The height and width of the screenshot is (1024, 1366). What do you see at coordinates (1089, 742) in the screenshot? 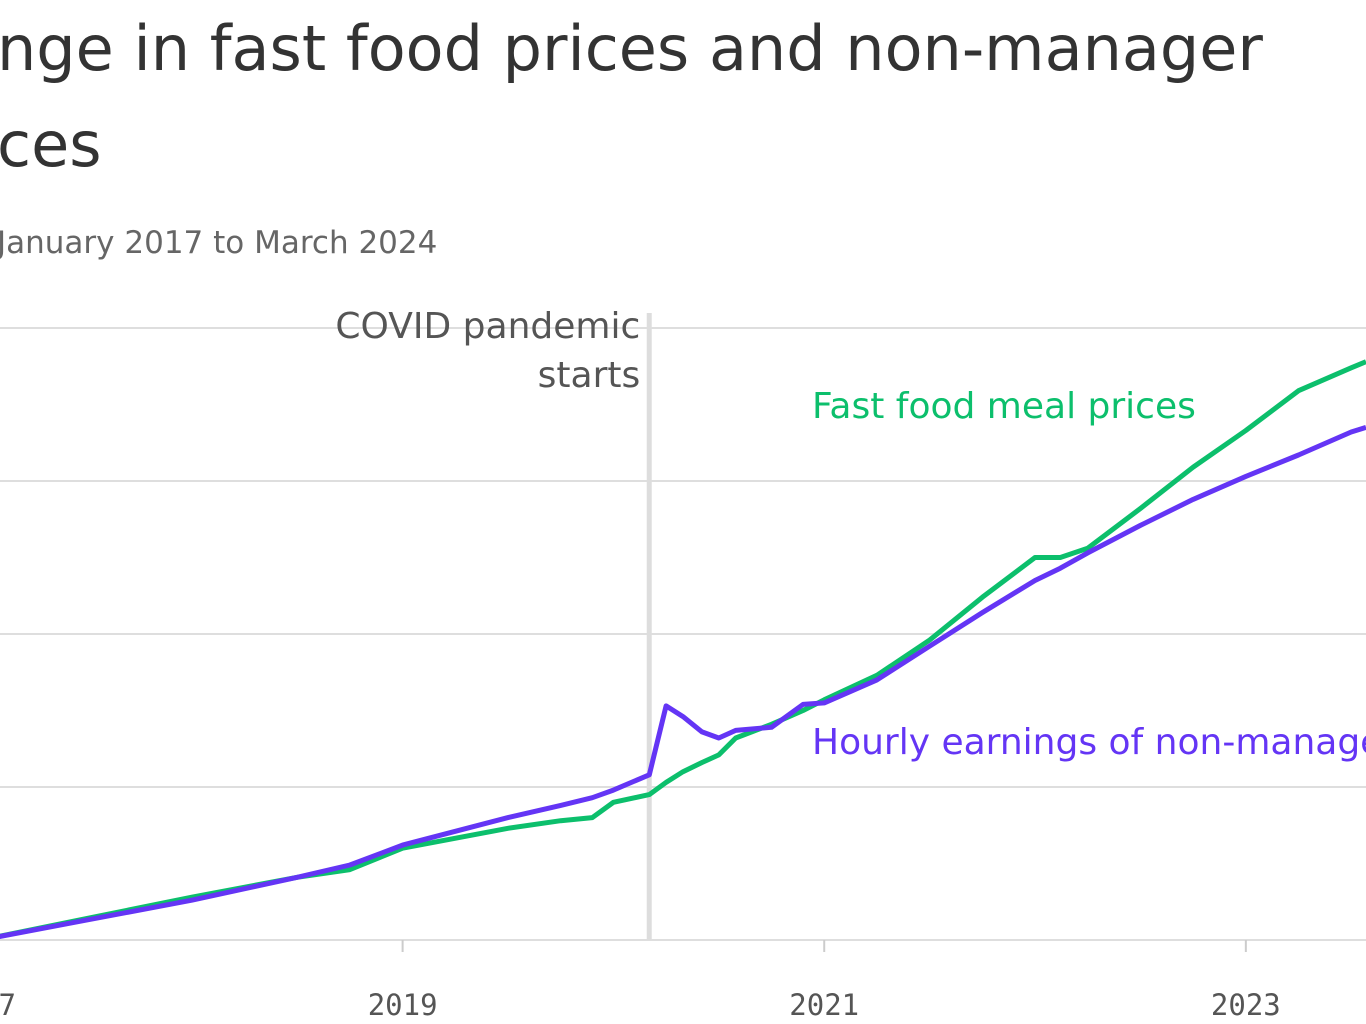
I see `series-label: Hourly earnings of non-manage` at bounding box center [1089, 742].